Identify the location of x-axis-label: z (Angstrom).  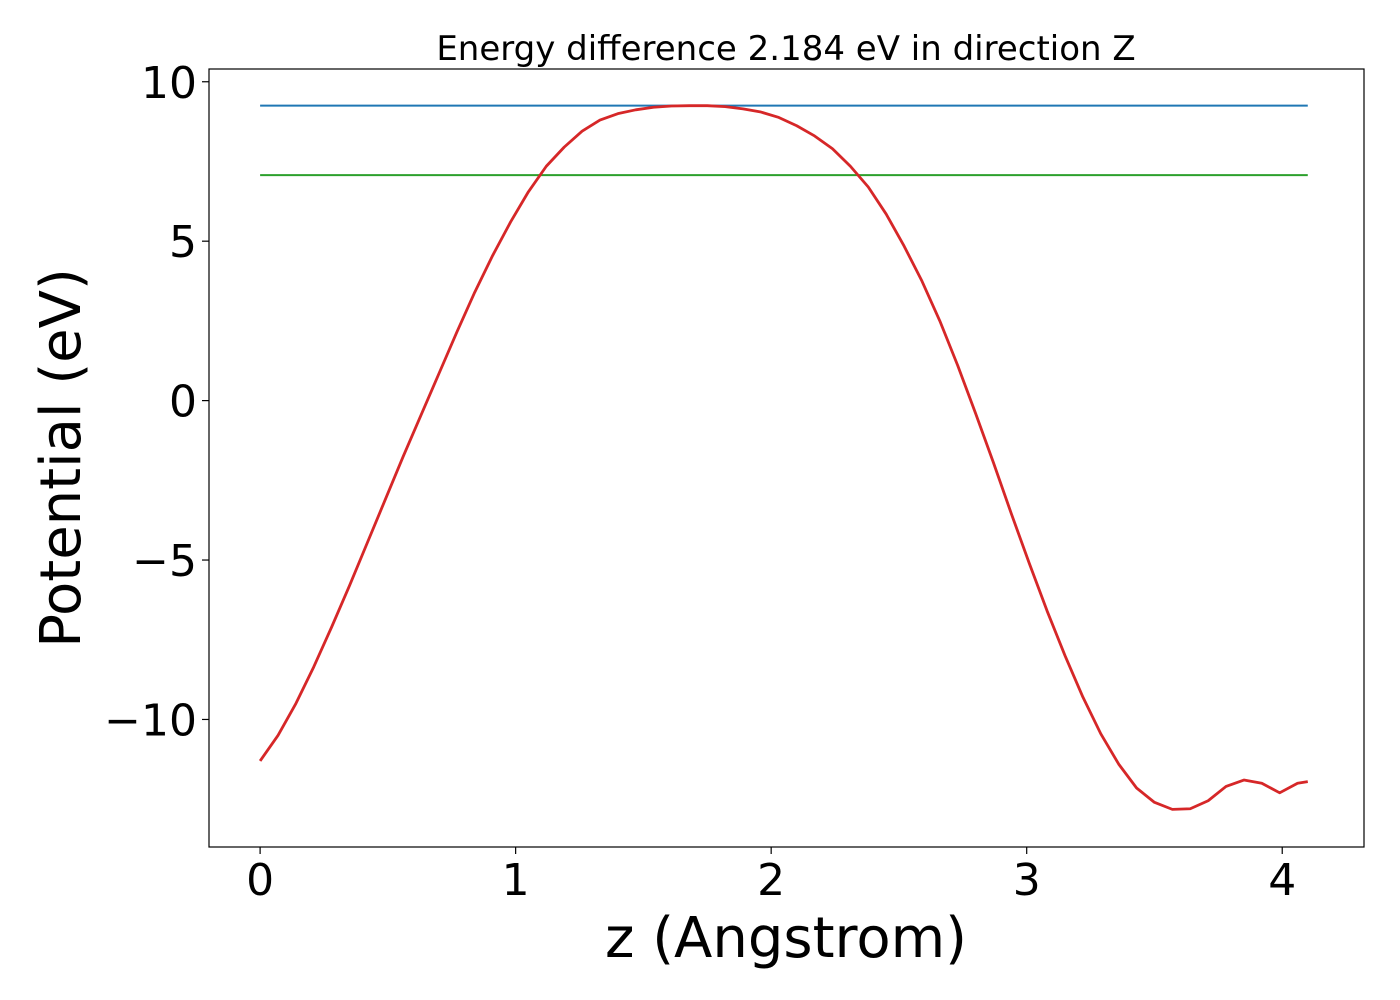
(786, 938).